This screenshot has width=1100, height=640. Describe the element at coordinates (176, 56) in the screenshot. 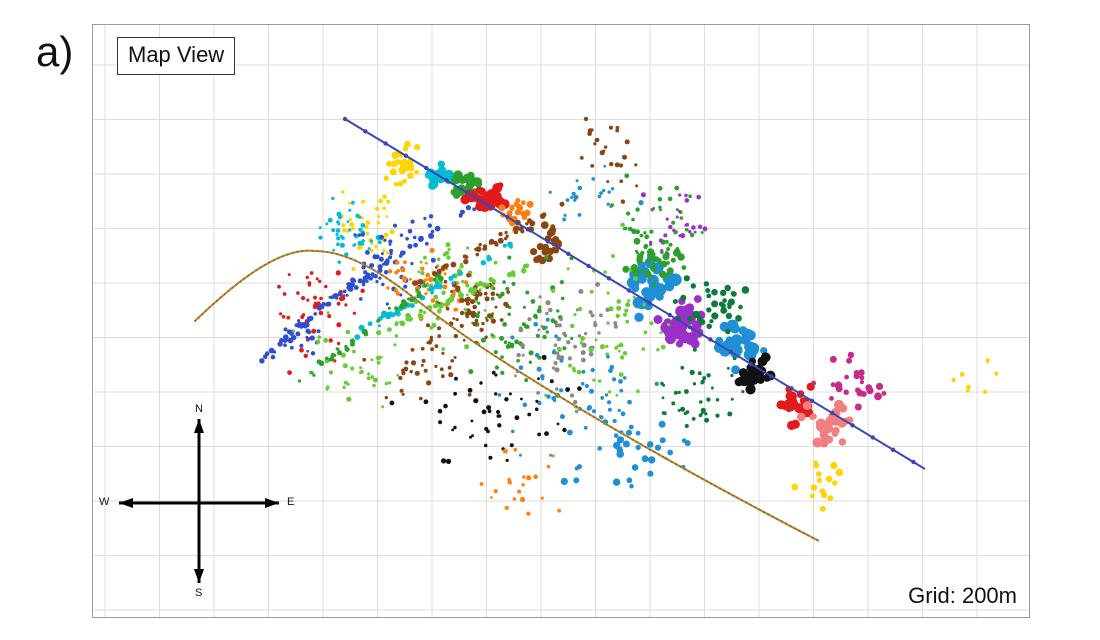

I see `view-title-box: Map View` at that location.